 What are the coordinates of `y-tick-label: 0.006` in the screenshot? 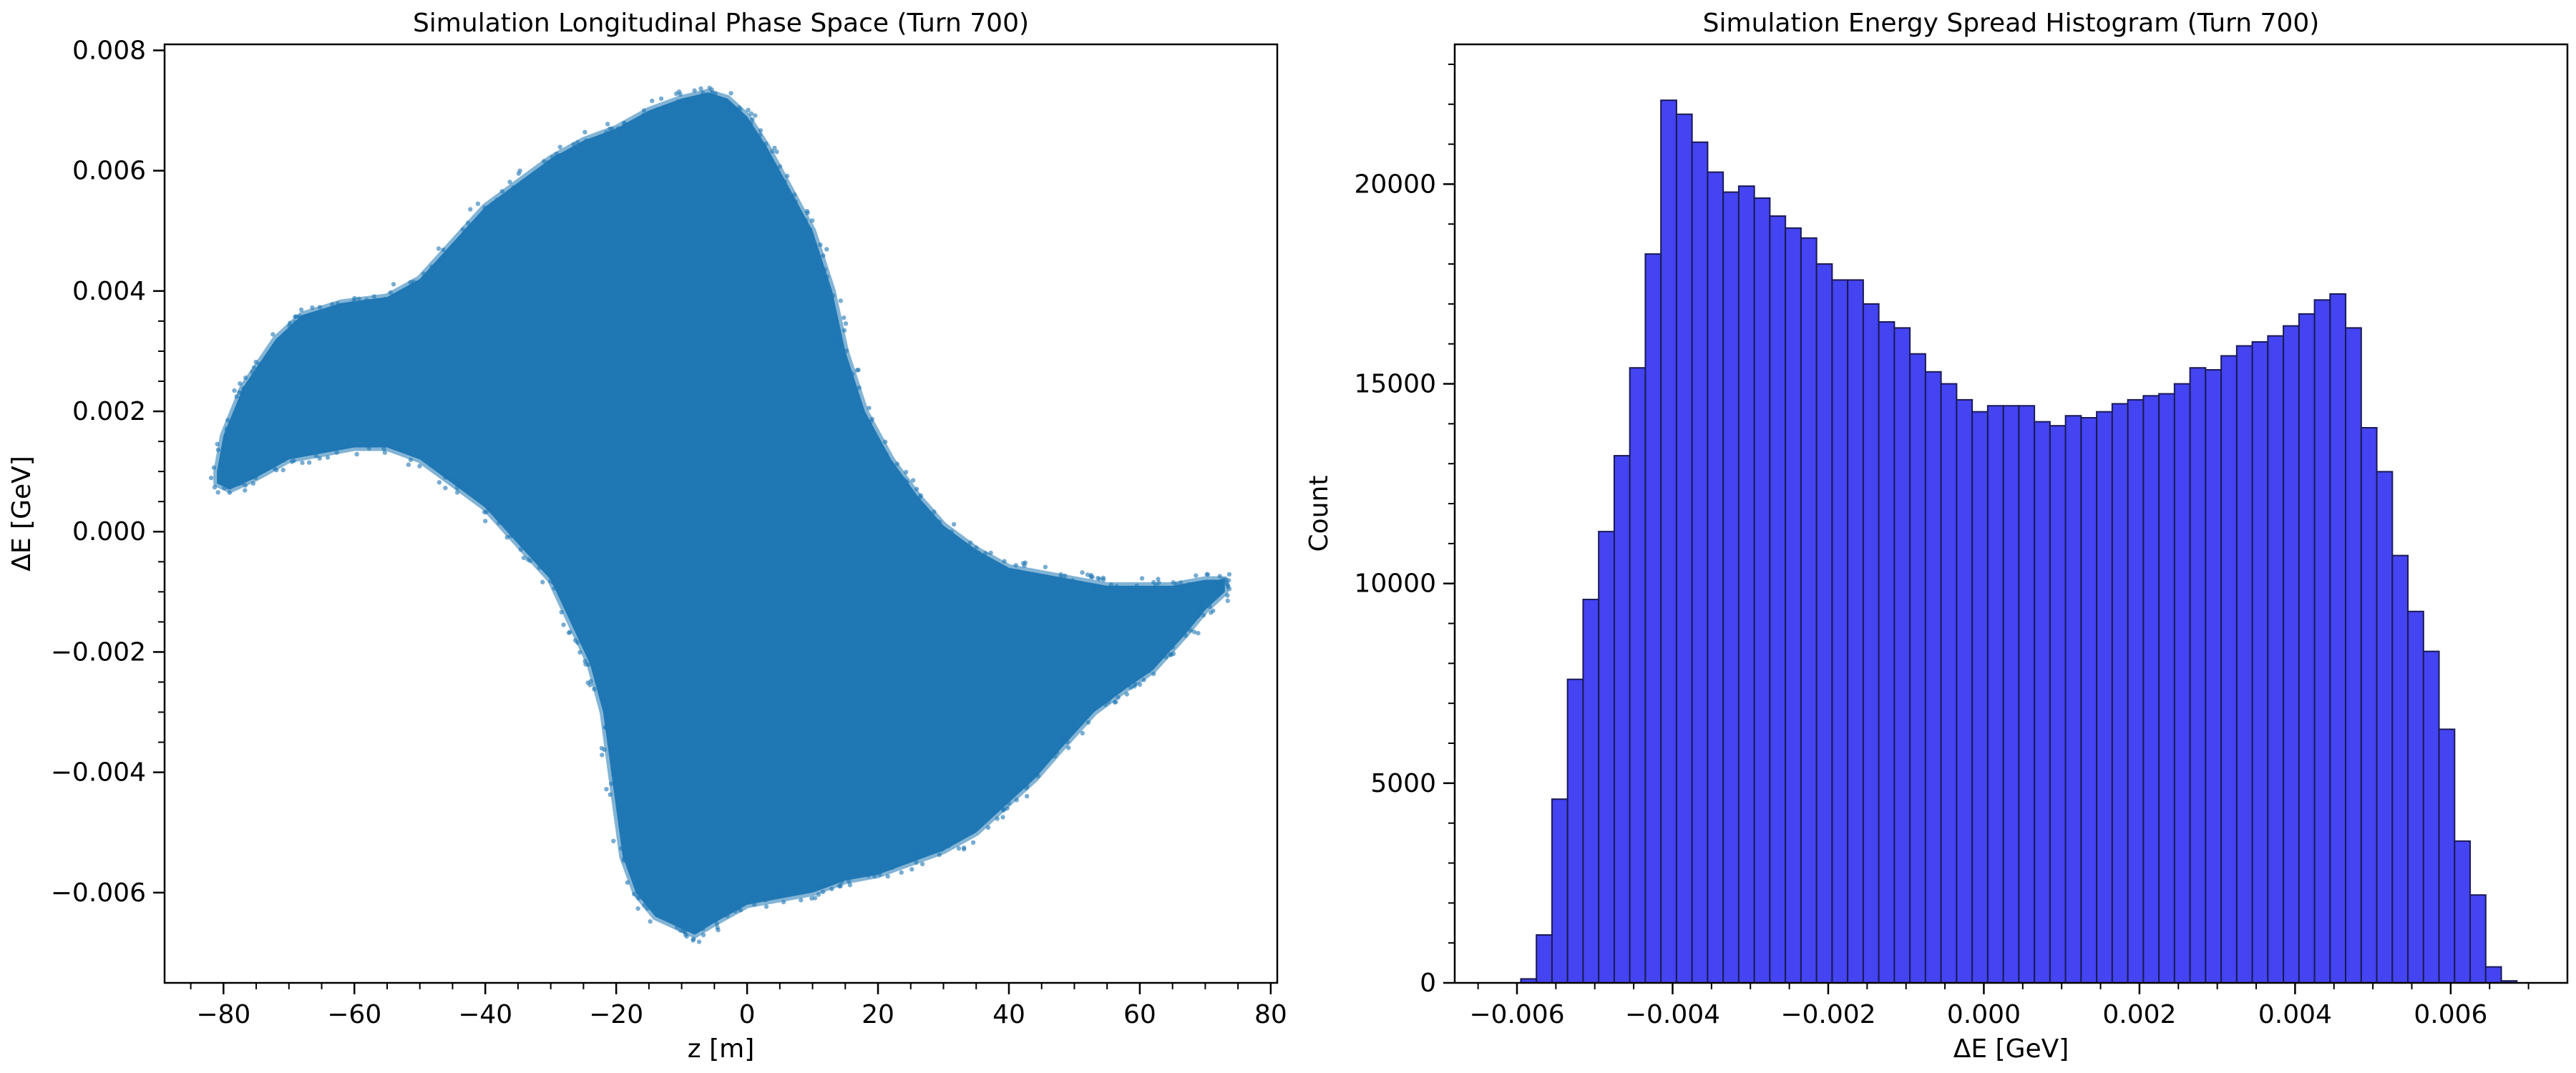 It's located at (109, 171).